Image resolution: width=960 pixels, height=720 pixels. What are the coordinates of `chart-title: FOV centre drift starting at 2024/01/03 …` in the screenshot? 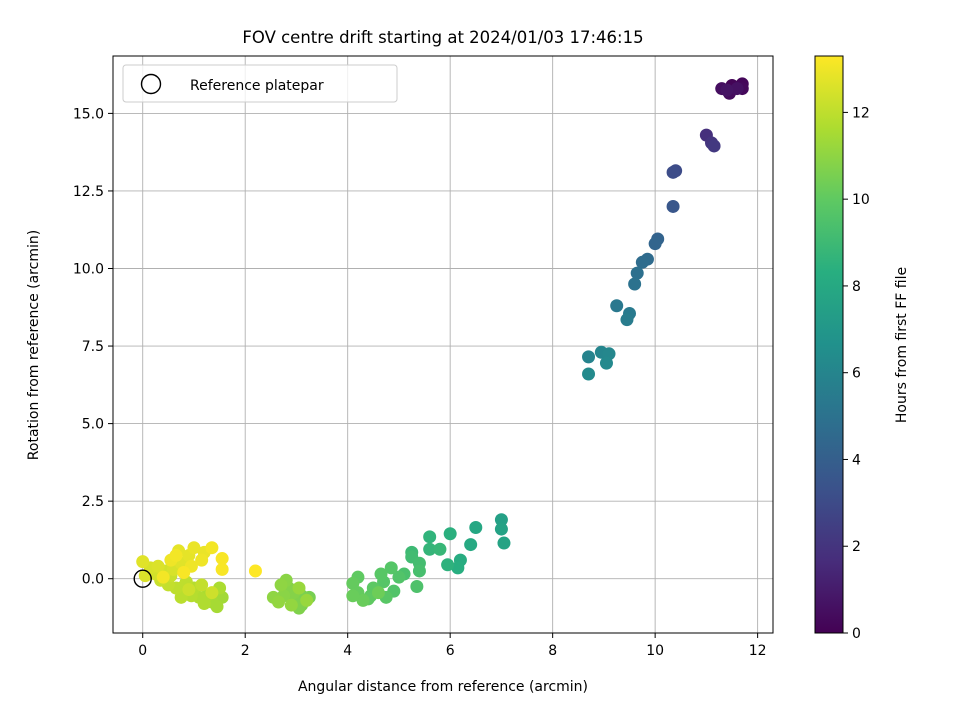 It's located at (442, 37).